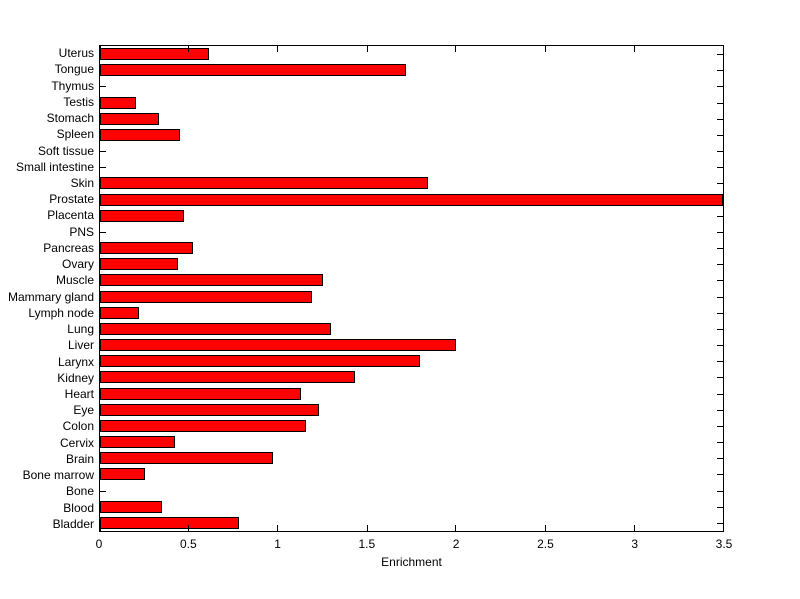 Image resolution: width=800 pixels, height=599 pixels. Describe the element at coordinates (411, 297) in the screenshot. I see `row-mammary-gland` at that location.